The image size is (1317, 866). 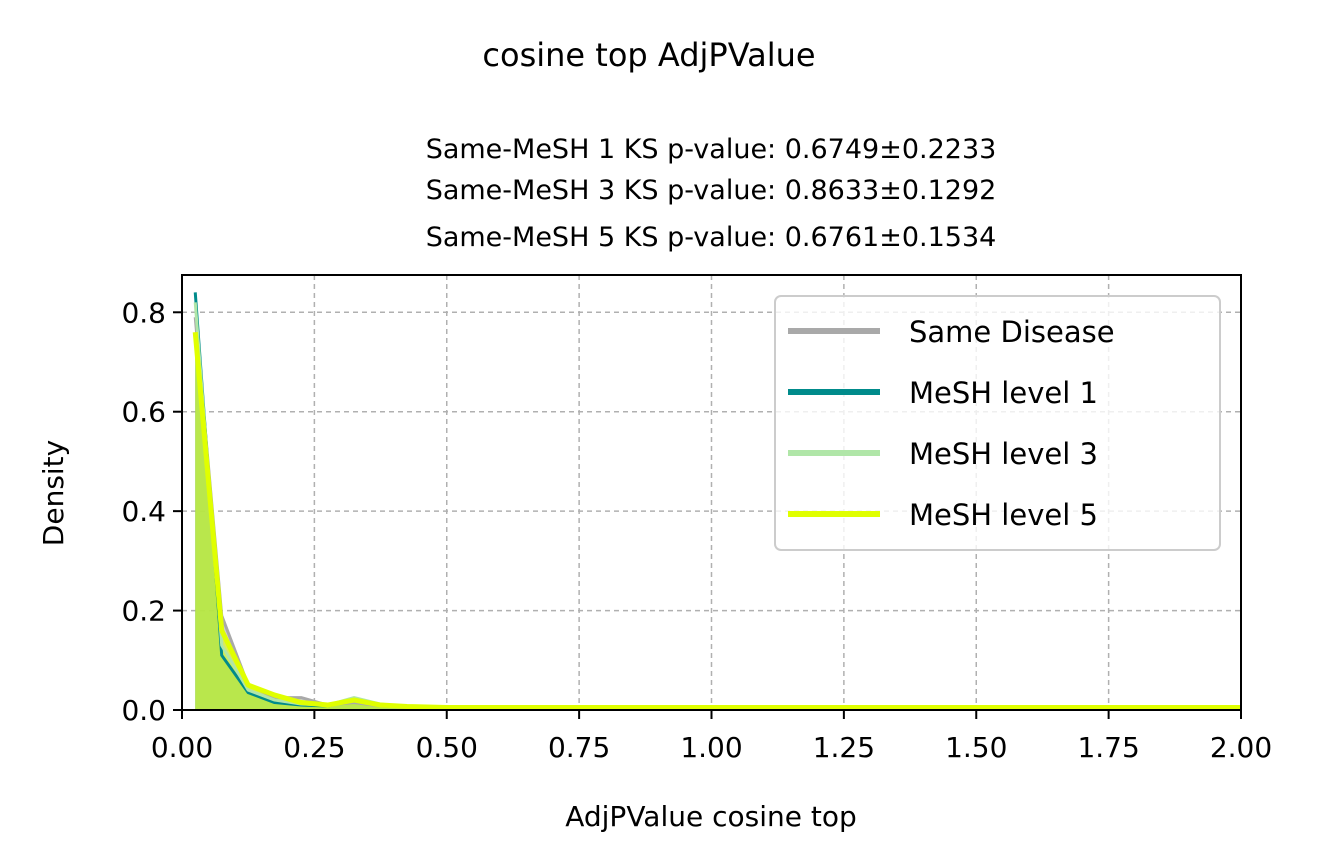 What do you see at coordinates (711, 190) in the screenshot?
I see `chart-subtitle-line-2: Same-MeSH 3 KS p-value: 0.8633±0.1292` at bounding box center [711, 190].